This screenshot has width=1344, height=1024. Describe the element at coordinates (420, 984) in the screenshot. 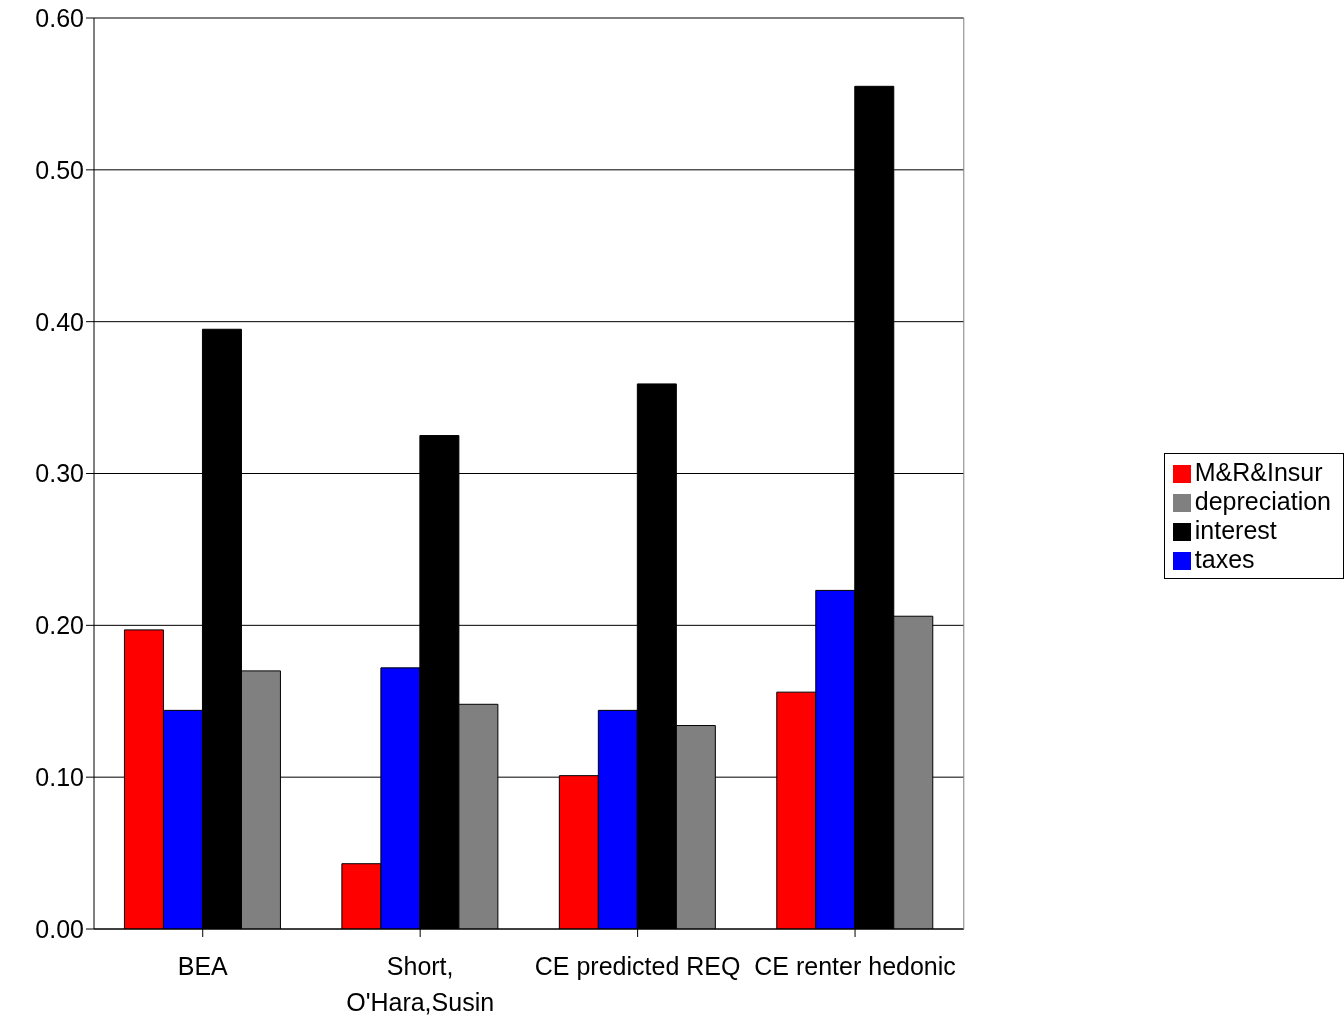

I see `x-tick-label: Short, O'Hara,Susin` at that location.